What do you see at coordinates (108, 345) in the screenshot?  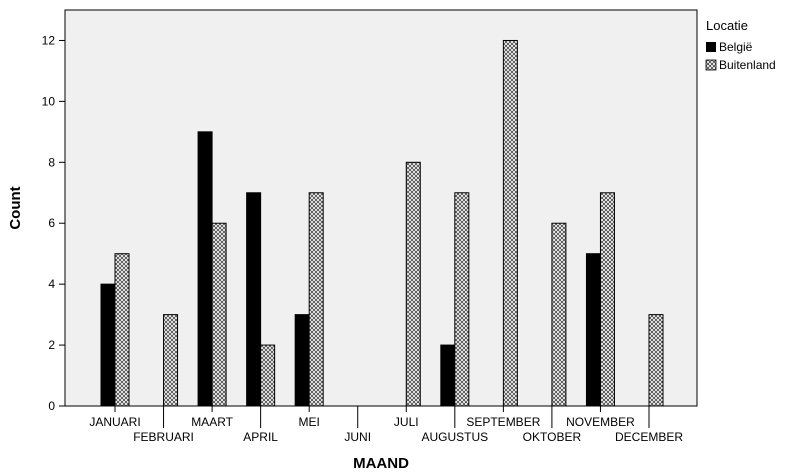 I see `bar-belgie-januari` at bounding box center [108, 345].